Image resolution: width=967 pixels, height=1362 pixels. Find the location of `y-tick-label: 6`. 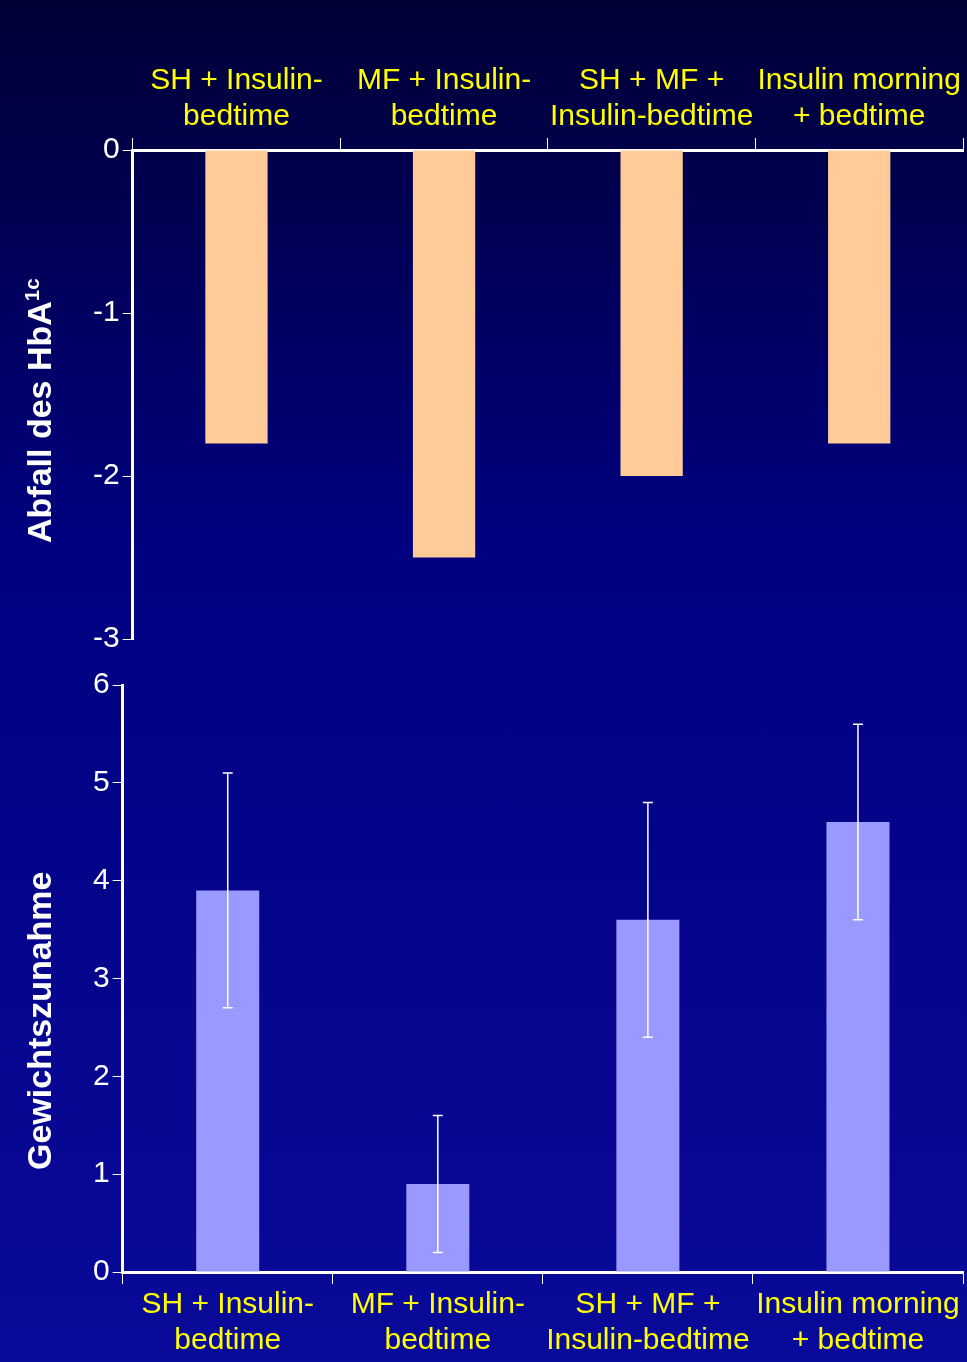

y-tick-label: 6 is located at coordinates (101, 683).